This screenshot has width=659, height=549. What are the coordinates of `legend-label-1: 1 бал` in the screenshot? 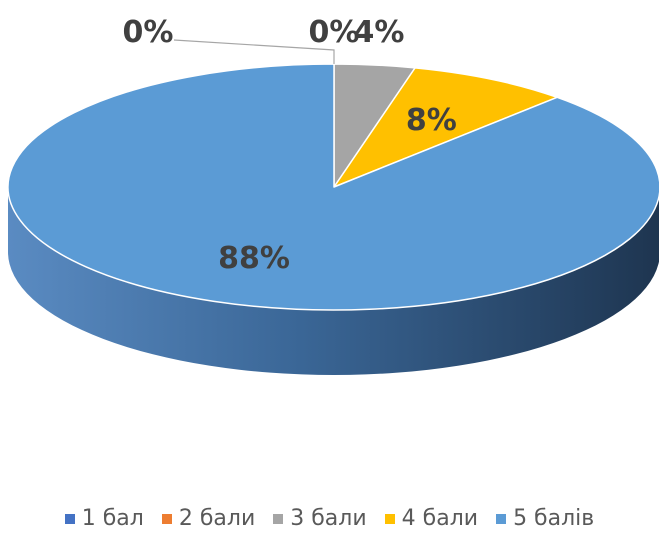 It's located at (112, 518).